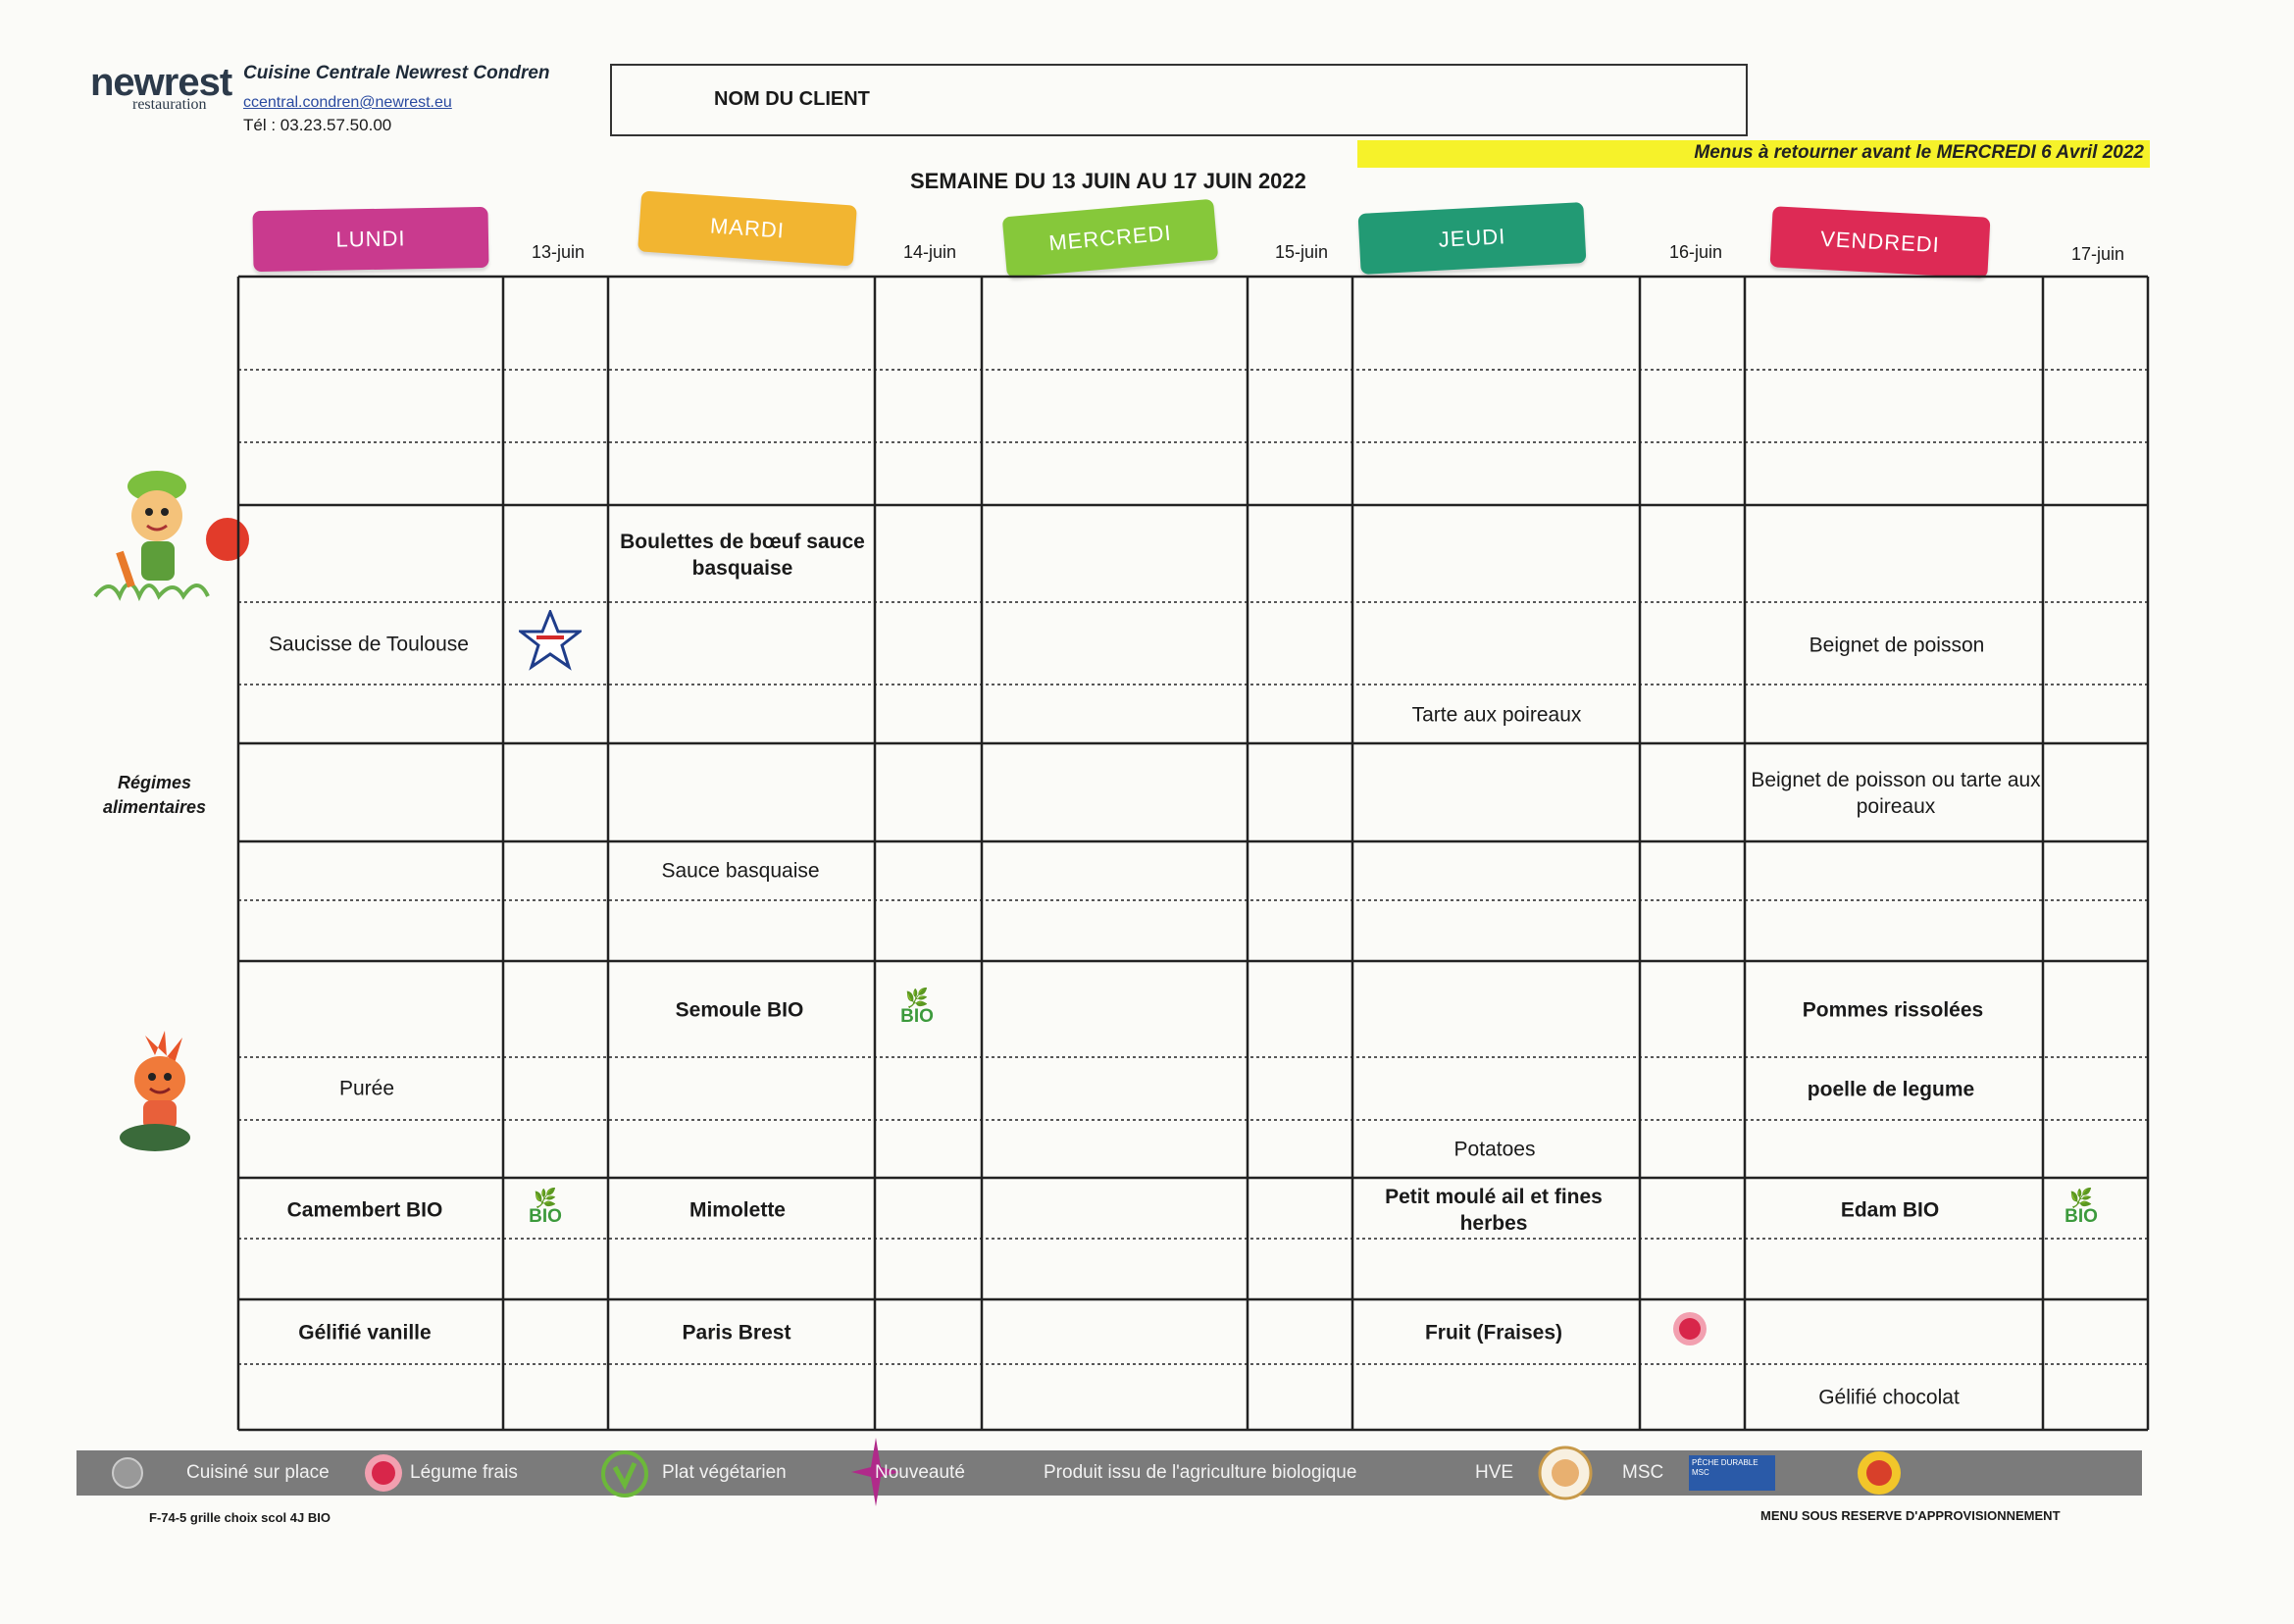 The height and width of the screenshot is (1624, 2294). Describe the element at coordinates (1690, 1328) in the screenshot. I see `fresh-vegetable-icon` at that location.